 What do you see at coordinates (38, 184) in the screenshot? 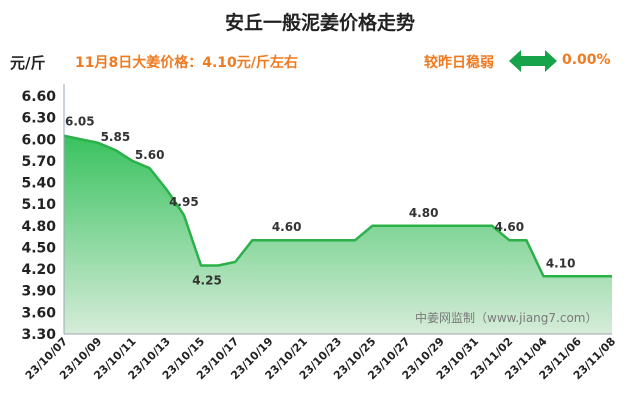
I see `y-tick-label: 5.40` at bounding box center [38, 184].